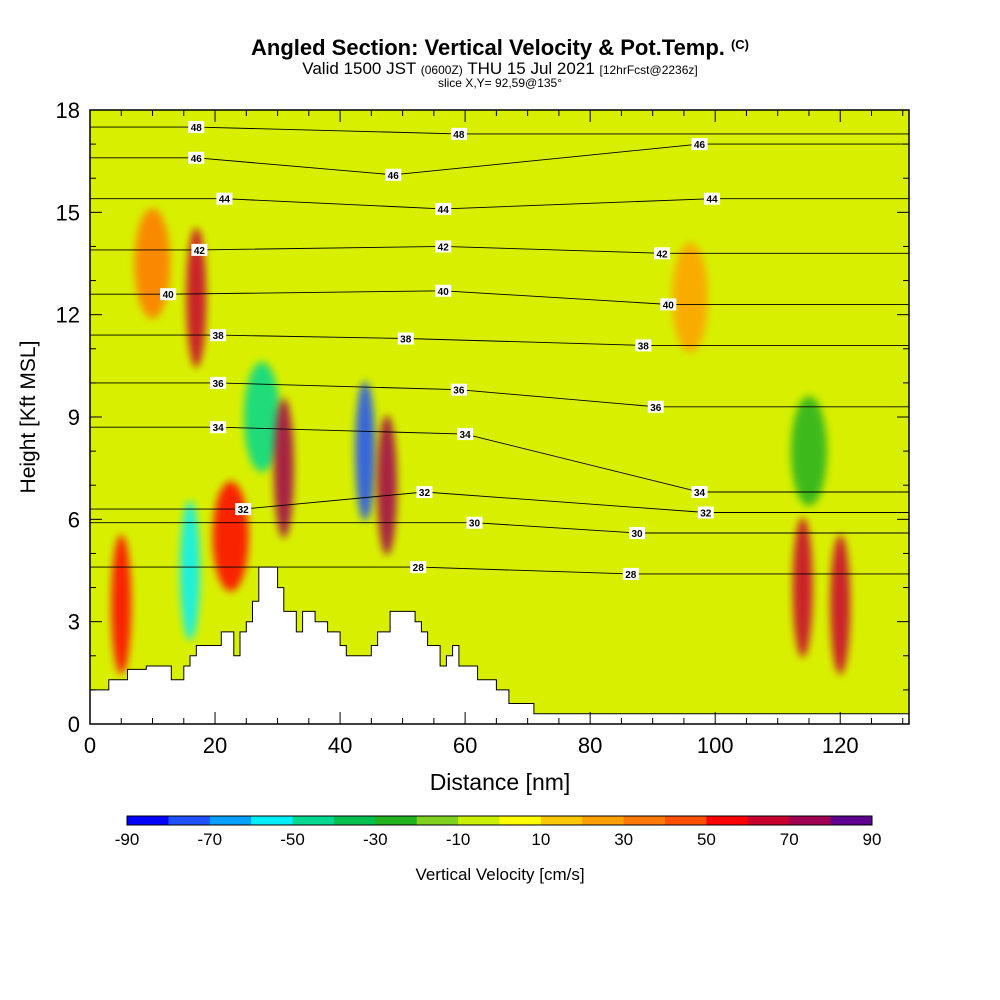 This screenshot has height=1000, width=1000. What do you see at coordinates (215, 745) in the screenshot?
I see `x-tick-label: 20` at bounding box center [215, 745].